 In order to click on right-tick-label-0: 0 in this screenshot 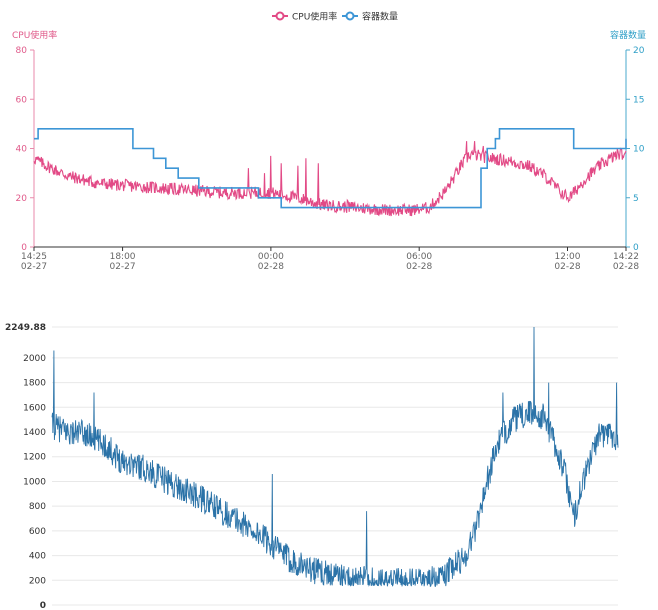, I will do `click(636, 248)`.